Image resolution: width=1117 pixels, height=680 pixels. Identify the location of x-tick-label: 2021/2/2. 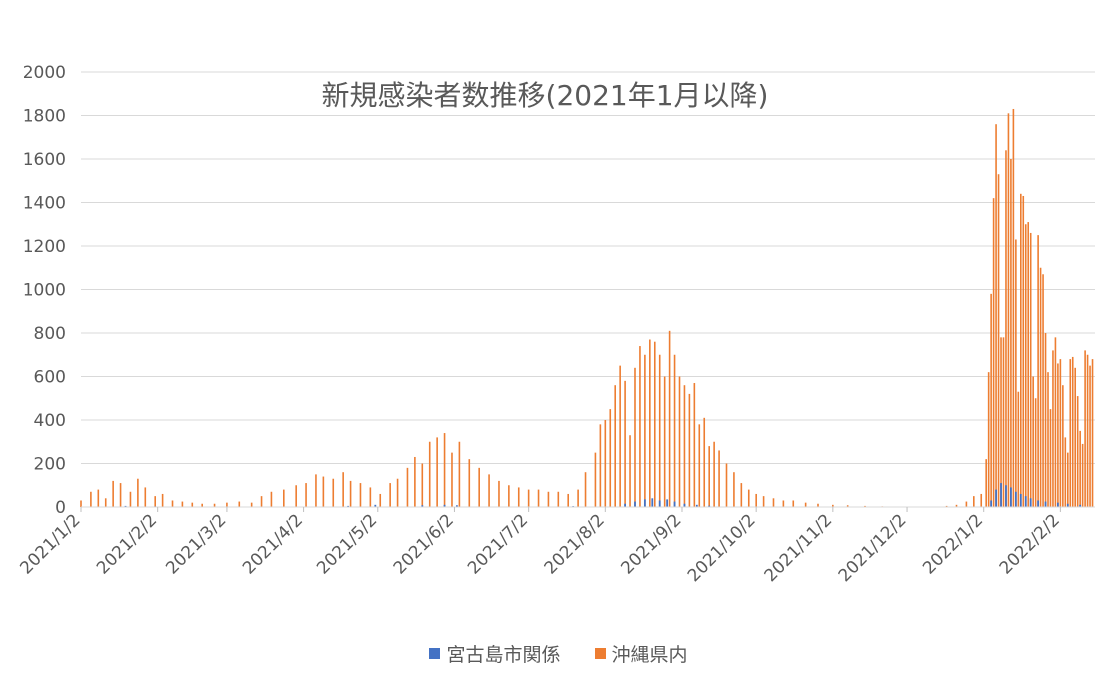
(127, 544).